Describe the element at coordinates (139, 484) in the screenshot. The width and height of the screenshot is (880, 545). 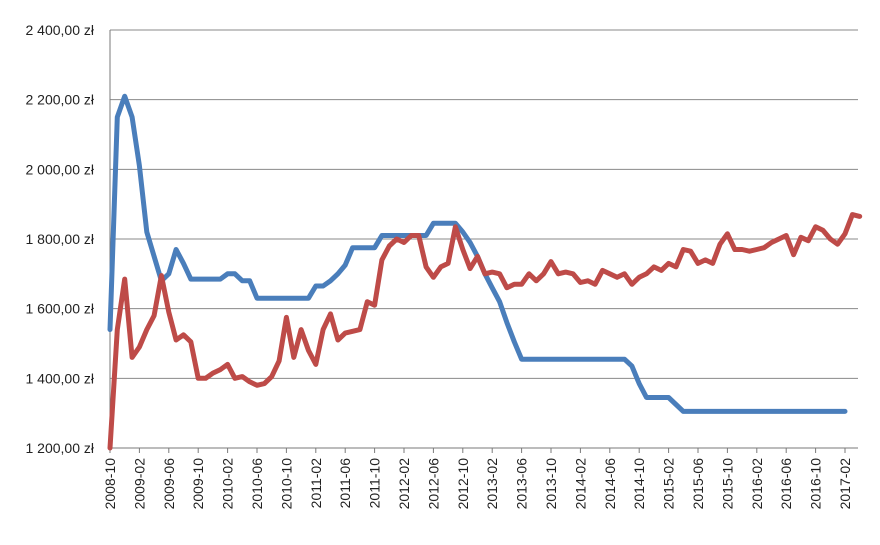
I see `x-tick-label: 2009-02` at that location.